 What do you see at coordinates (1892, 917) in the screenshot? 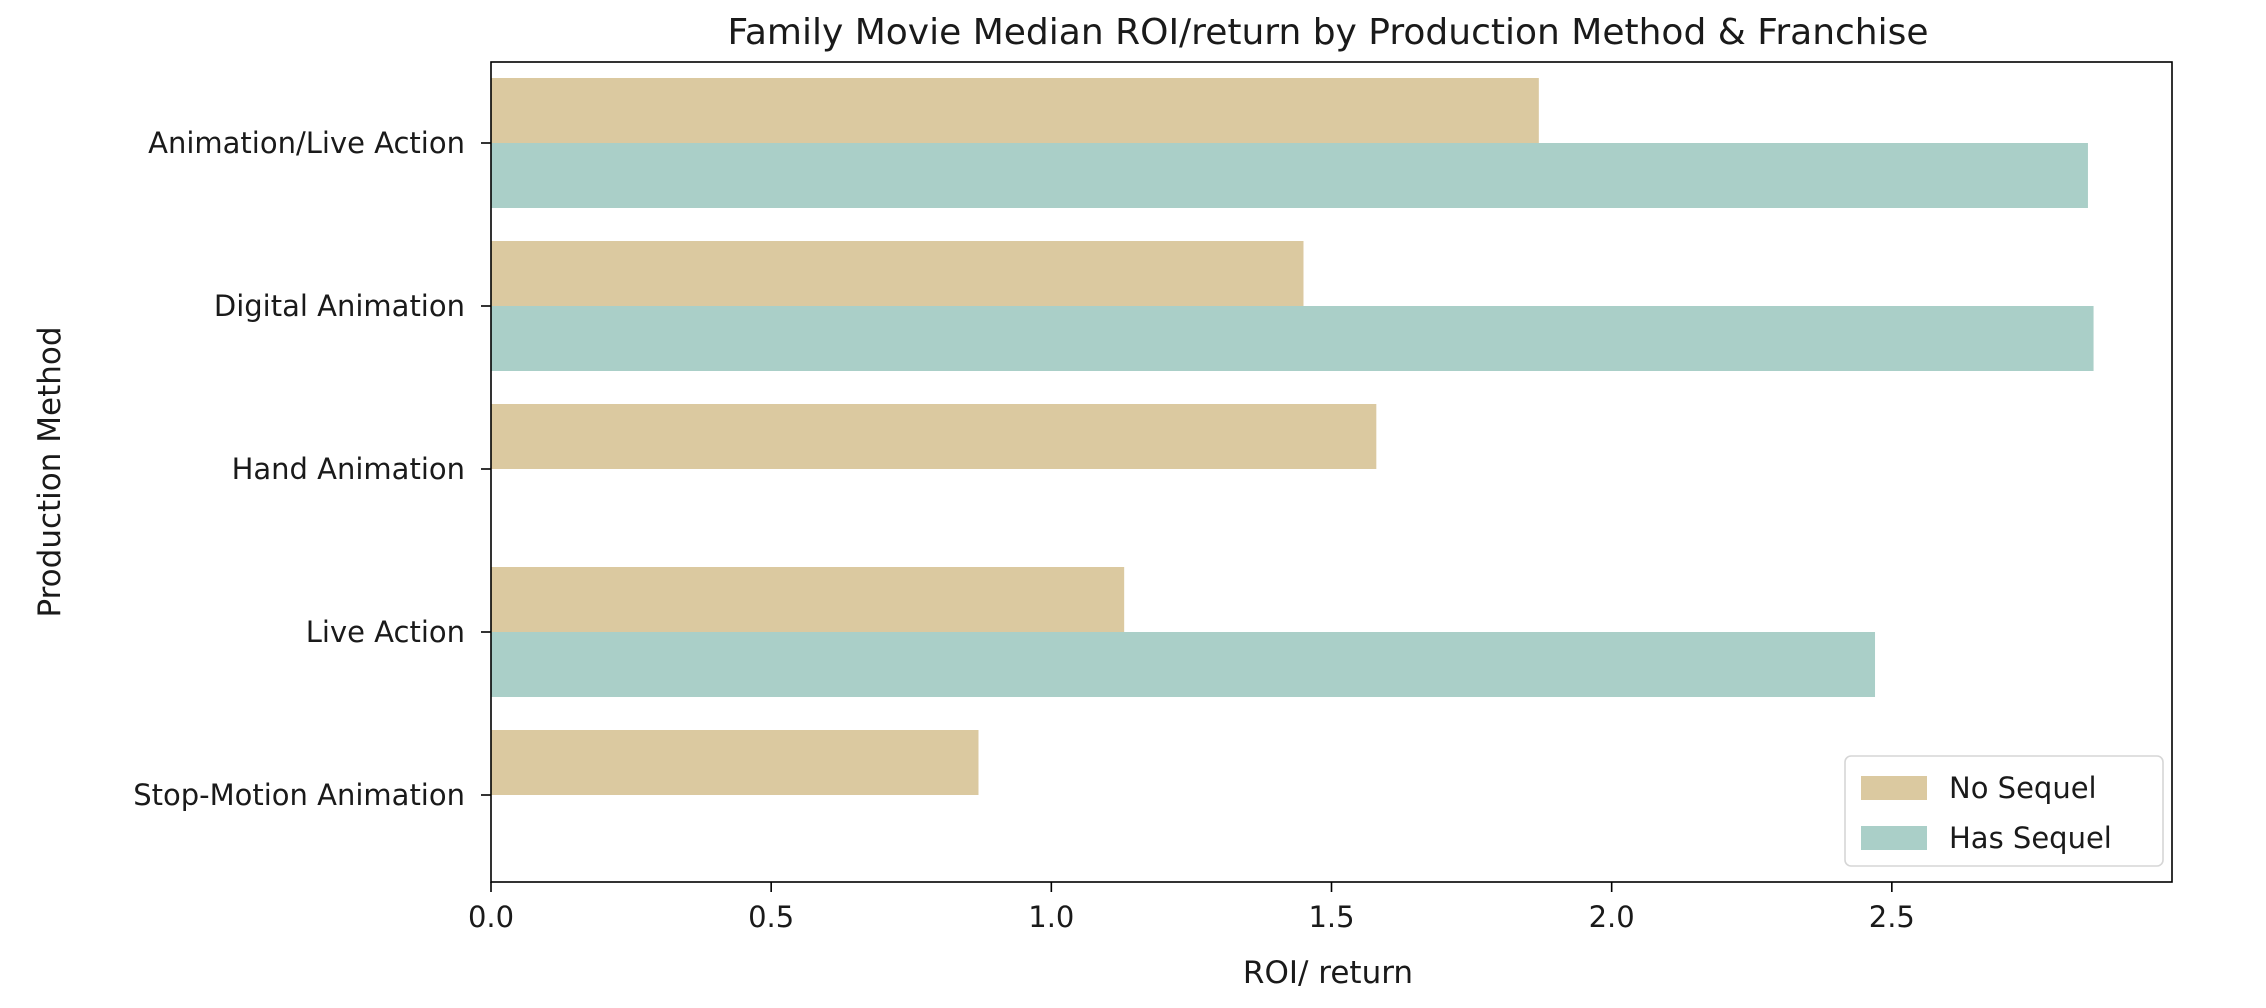
I see `x-tick-label: 2.5` at bounding box center [1892, 917].